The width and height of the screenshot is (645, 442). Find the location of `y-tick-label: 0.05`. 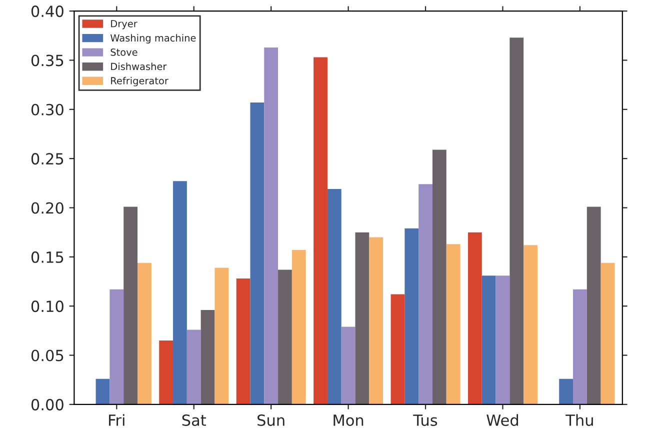

y-tick-label: 0.05 is located at coordinates (47, 356).